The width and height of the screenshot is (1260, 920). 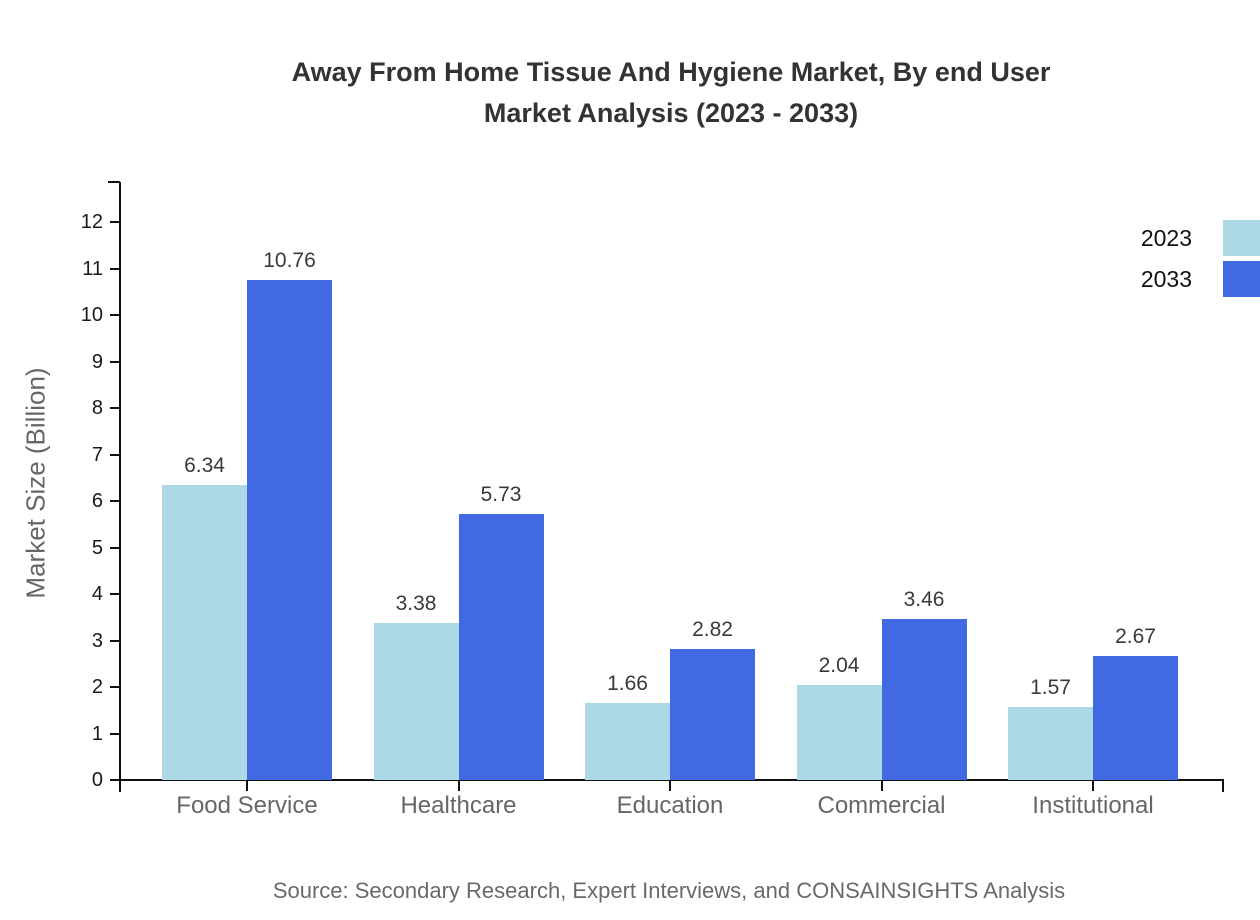 I want to click on y-tick-label: 9, so click(x=97, y=361).